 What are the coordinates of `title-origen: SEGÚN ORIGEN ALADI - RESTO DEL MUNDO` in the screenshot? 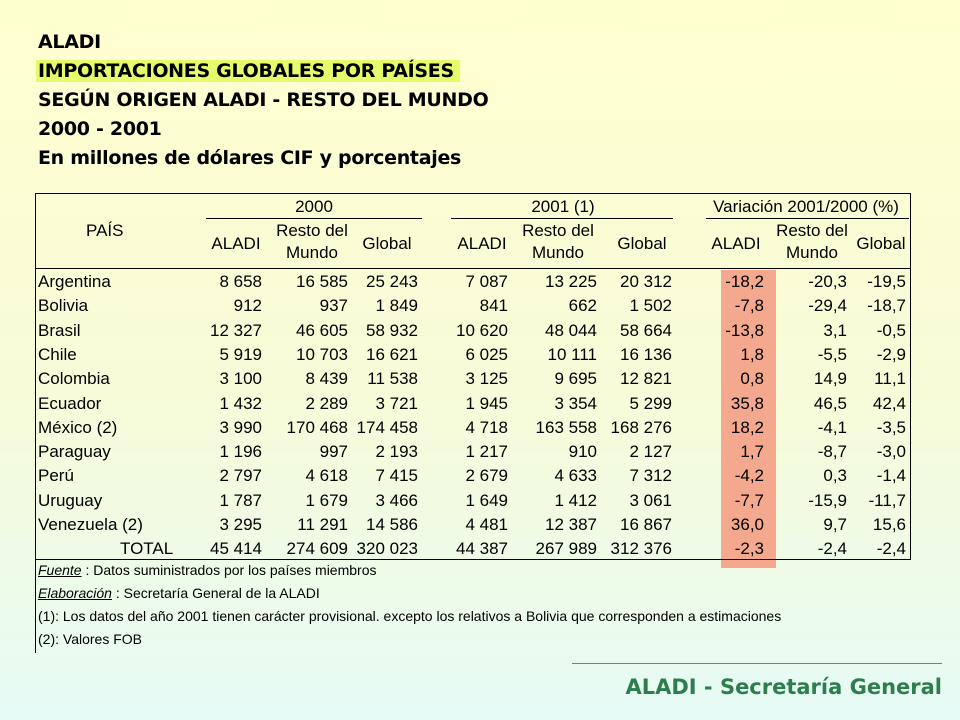 It's located at (263, 100).